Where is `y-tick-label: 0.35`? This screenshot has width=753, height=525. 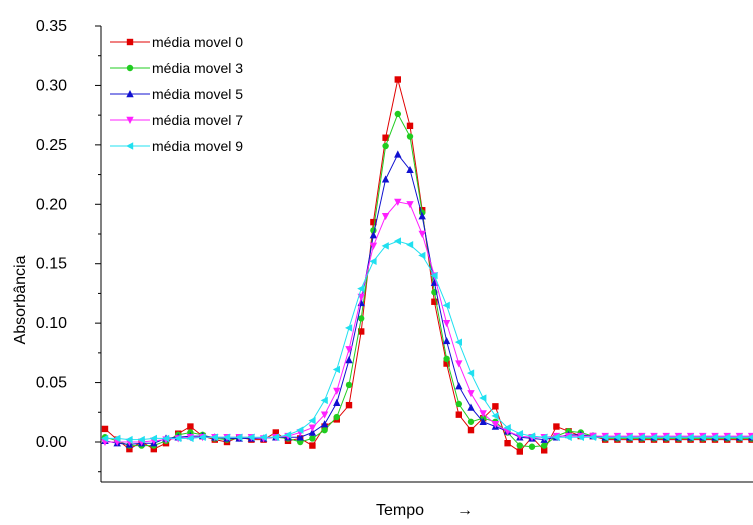 y-tick-label: 0.35 is located at coordinates (51, 26).